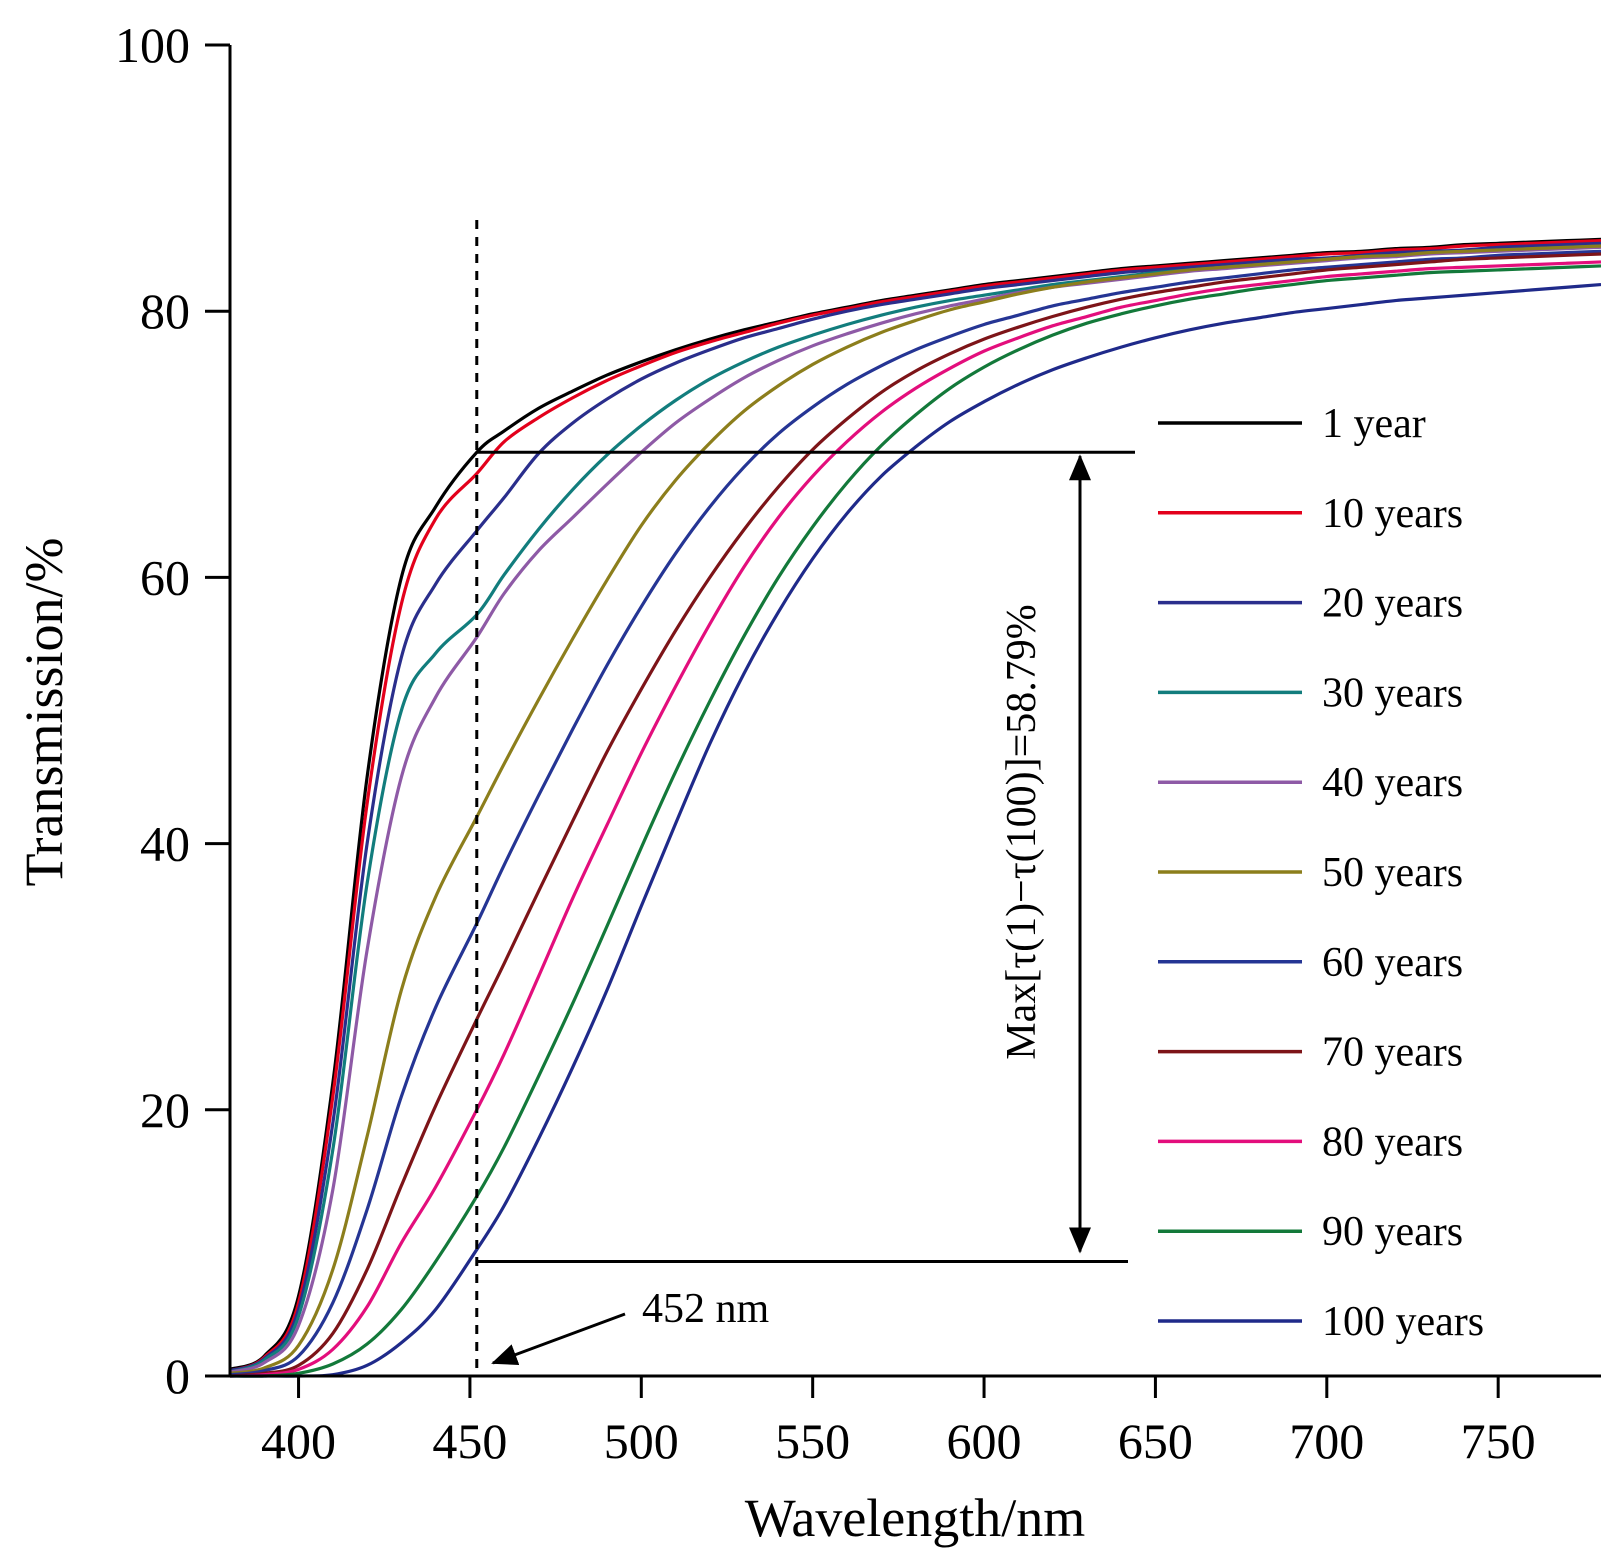 The image size is (1601, 1556). What do you see at coordinates (1326, 1441) in the screenshot?
I see `x-tick-label: 700` at bounding box center [1326, 1441].